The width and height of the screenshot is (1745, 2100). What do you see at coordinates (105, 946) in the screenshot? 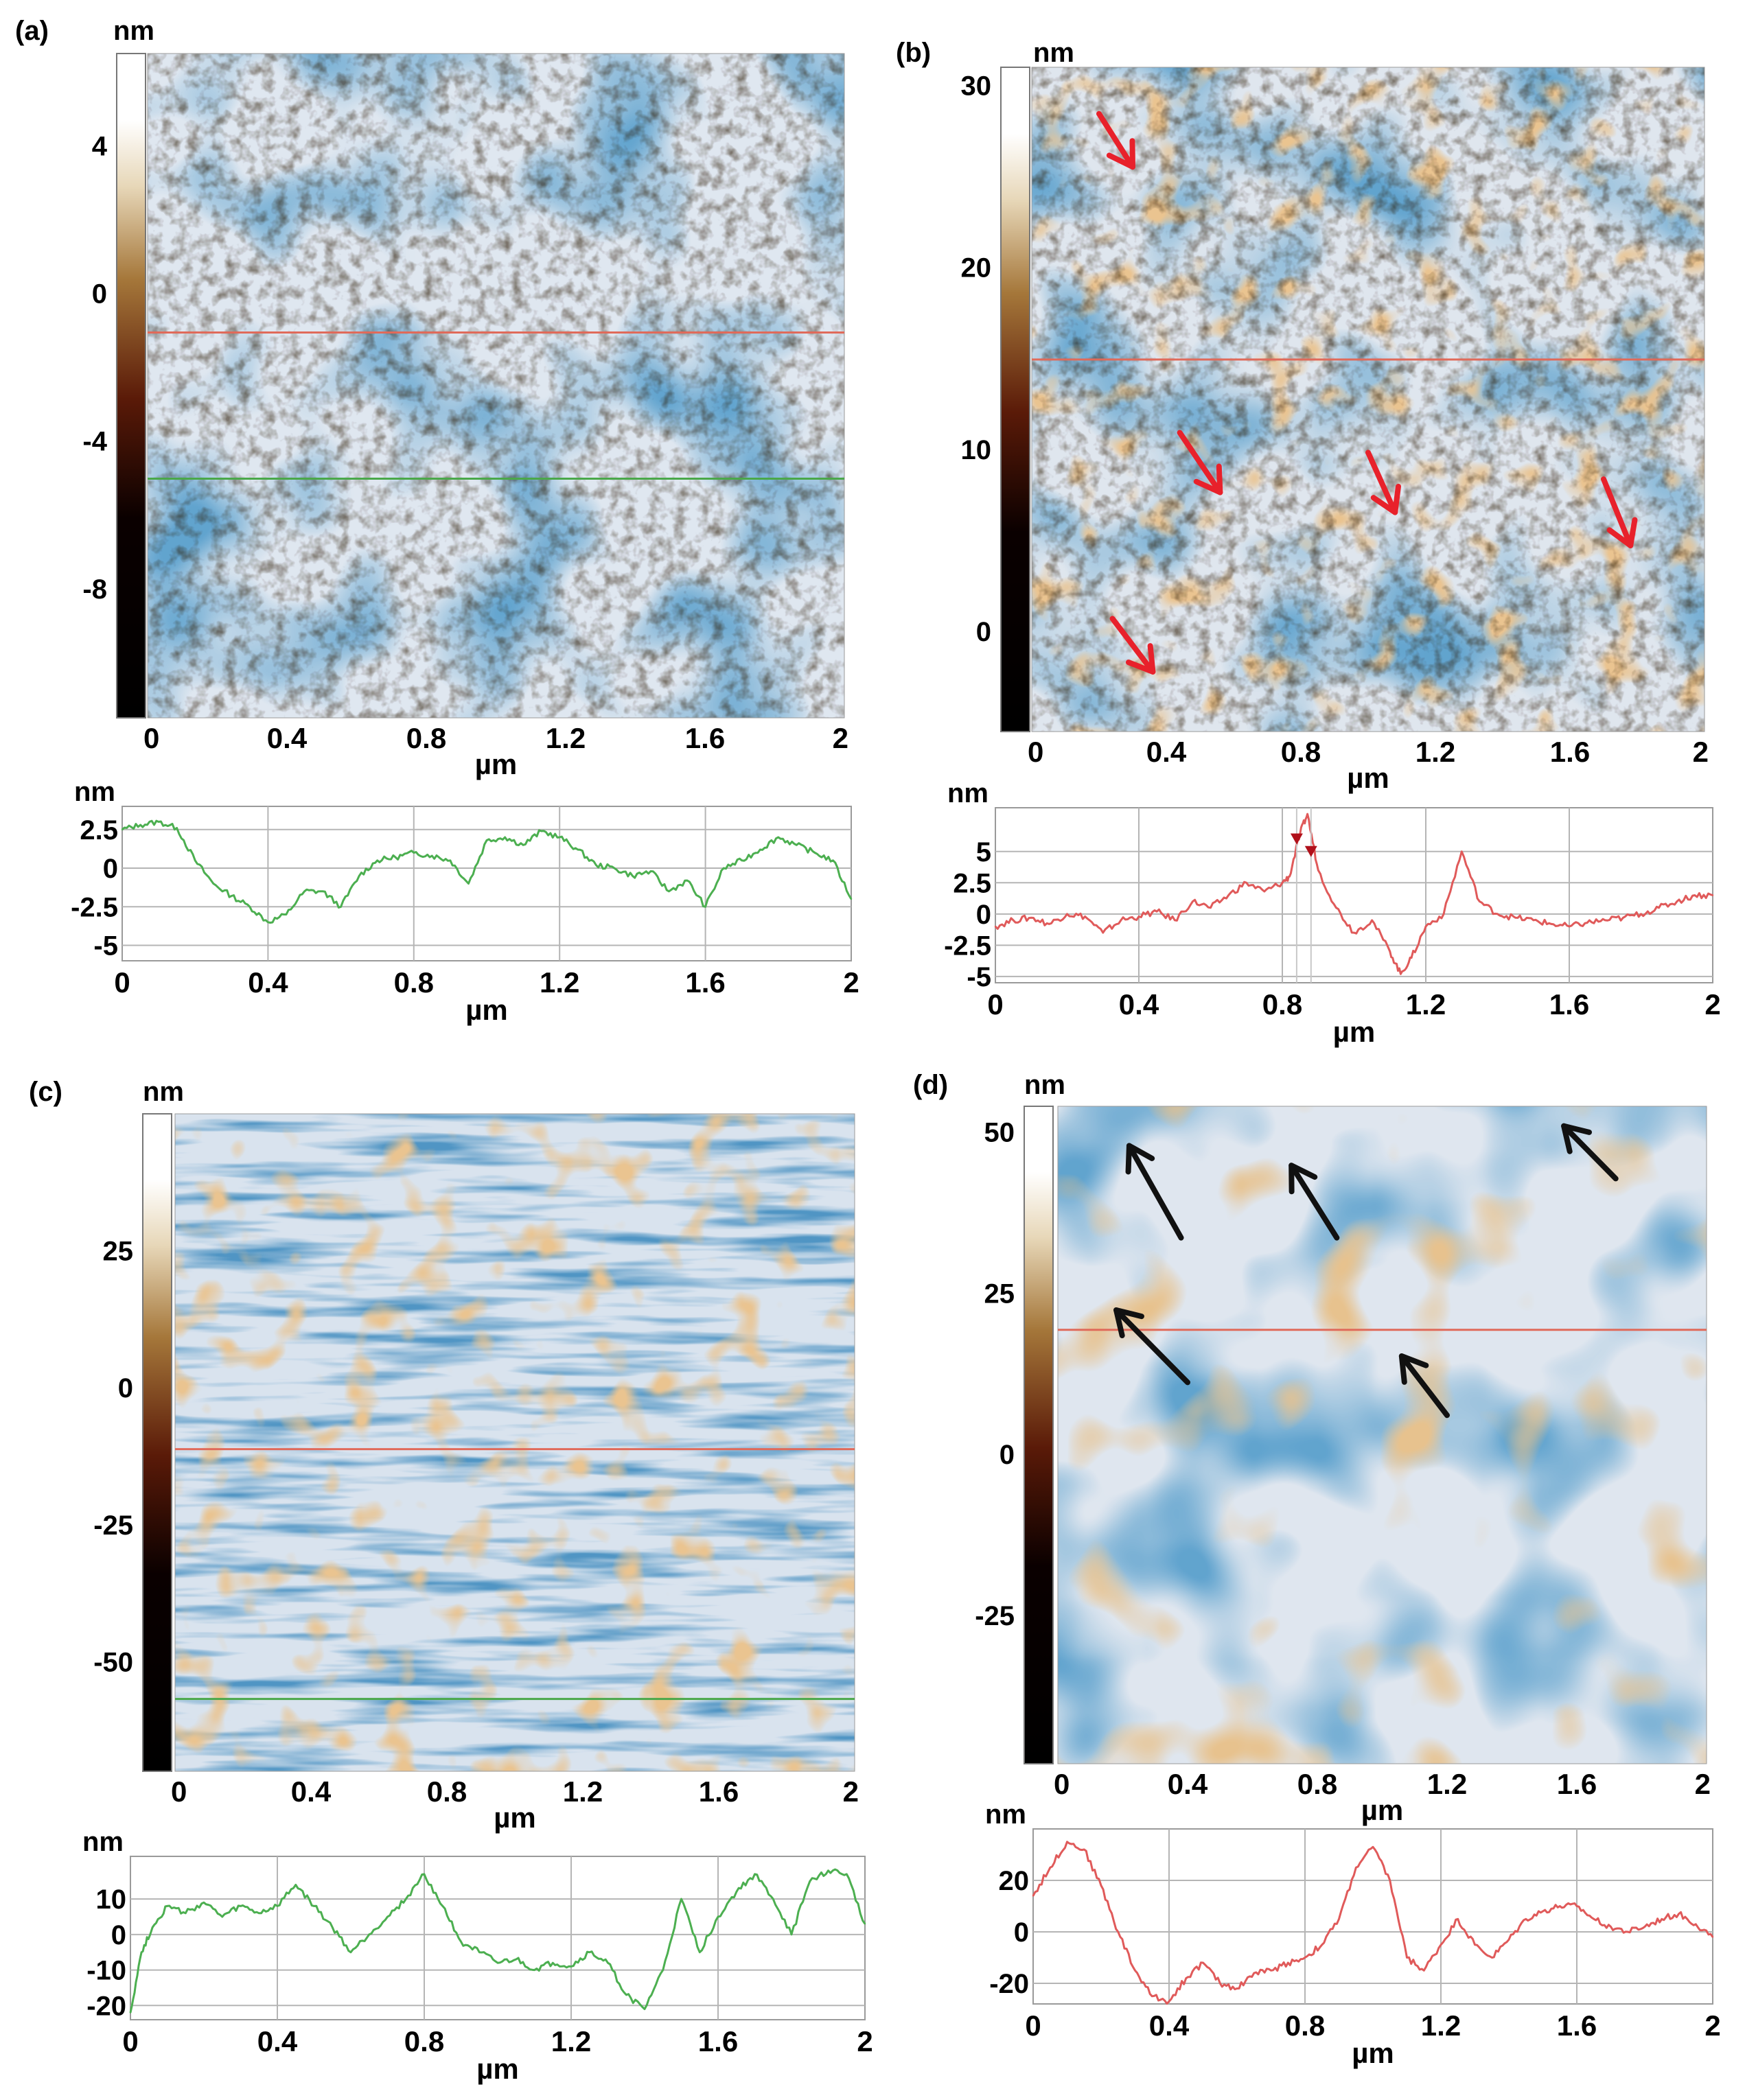
I see `y-tick-label: -5` at bounding box center [105, 946].